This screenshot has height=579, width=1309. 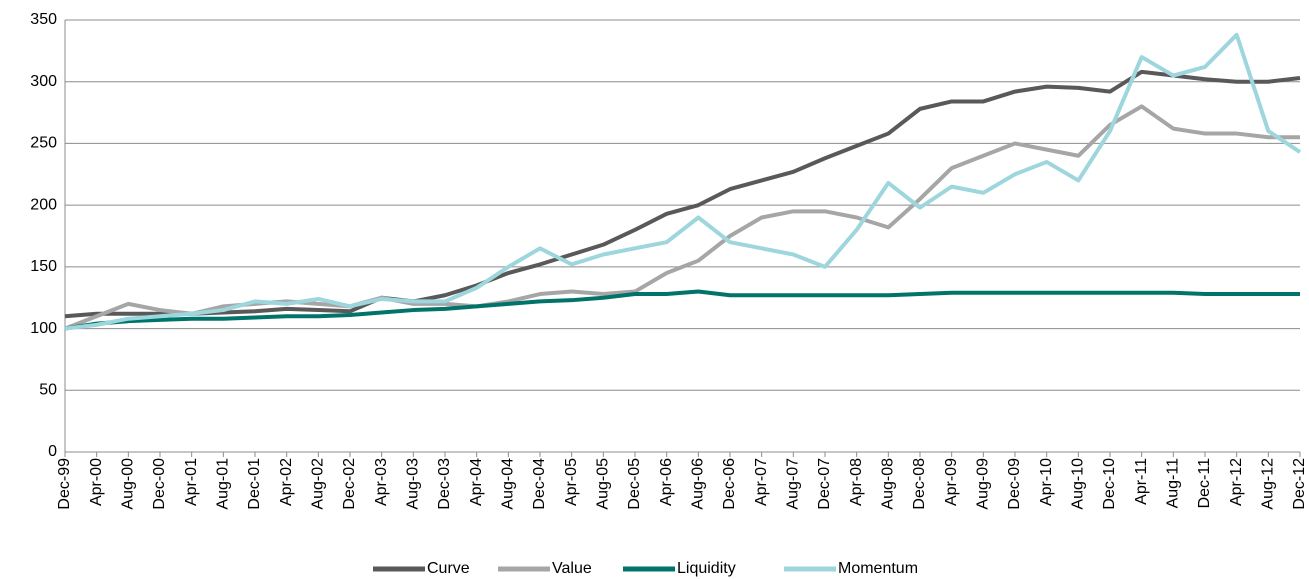 What do you see at coordinates (1109, 484) in the screenshot?
I see `x-tick-label: Dec-10` at bounding box center [1109, 484].